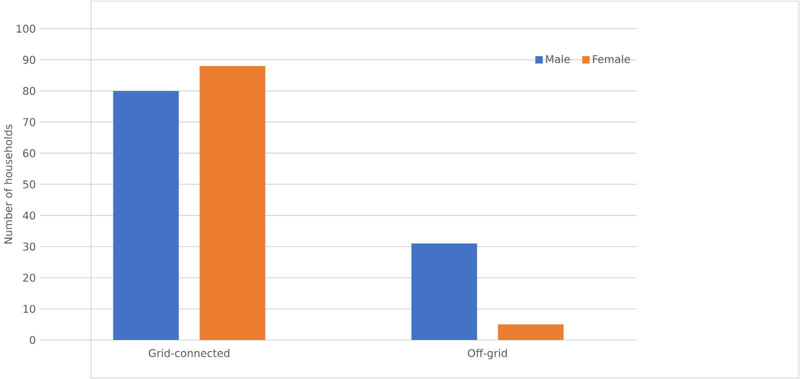 Image resolution: width=800 pixels, height=379 pixels. I want to click on y-tick-label: 50, so click(29, 184).